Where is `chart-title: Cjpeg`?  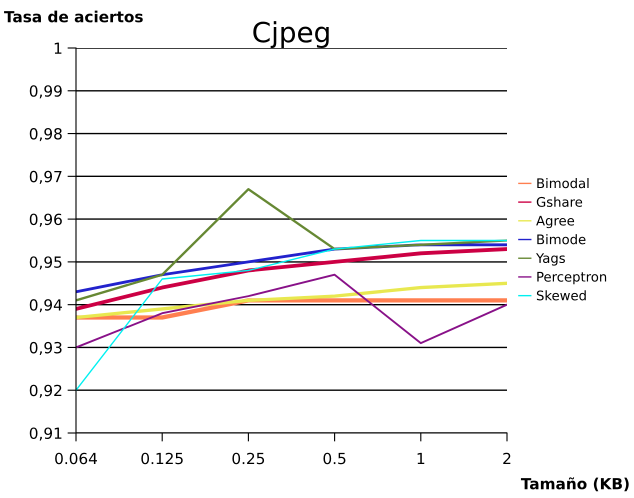
chart-title: Cjpeg is located at coordinates (291, 34).